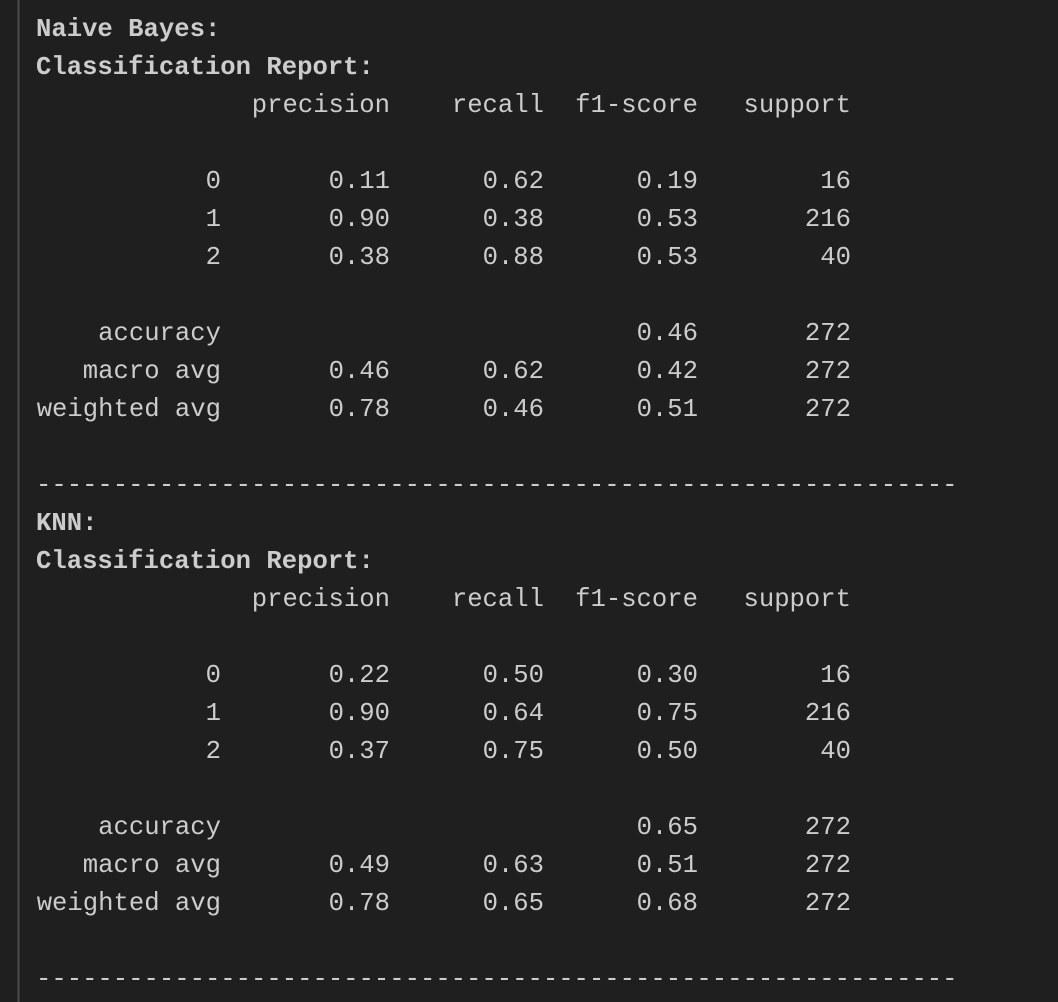 This screenshot has width=1058, height=1002. I want to click on cell-value: 0.19, so click(667, 181).